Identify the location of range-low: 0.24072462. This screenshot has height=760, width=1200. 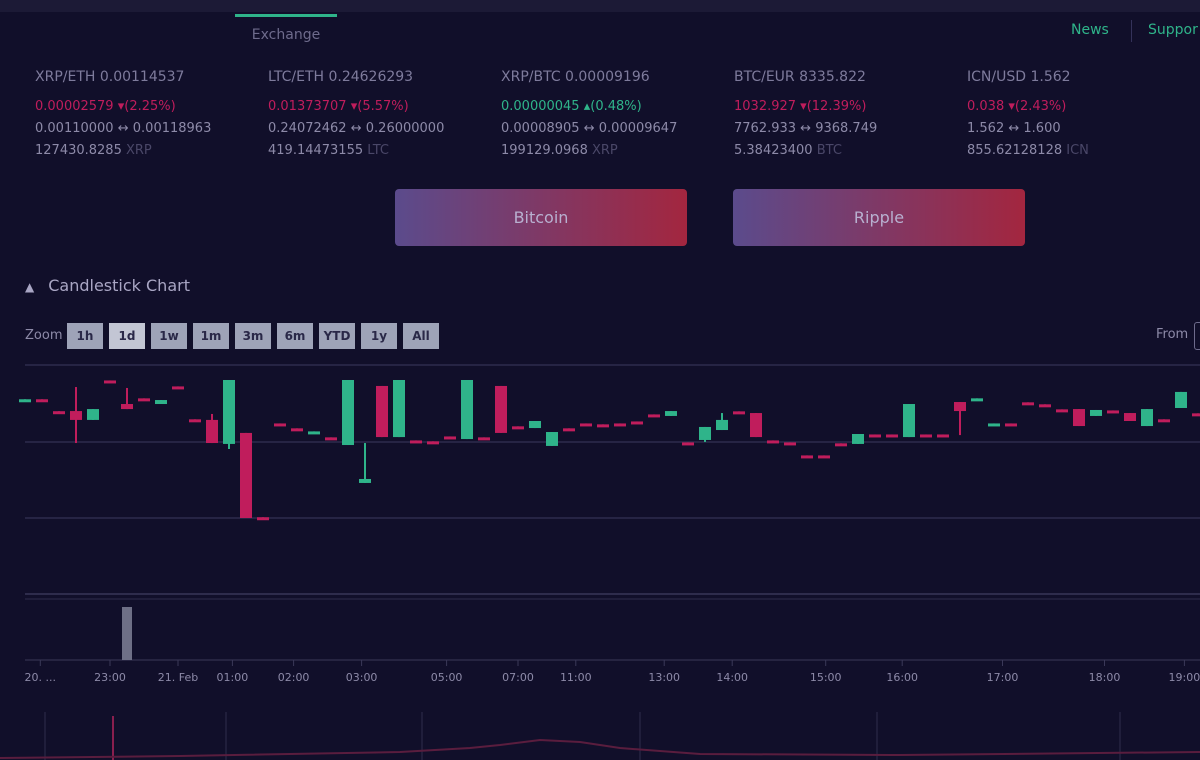
(307, 128).